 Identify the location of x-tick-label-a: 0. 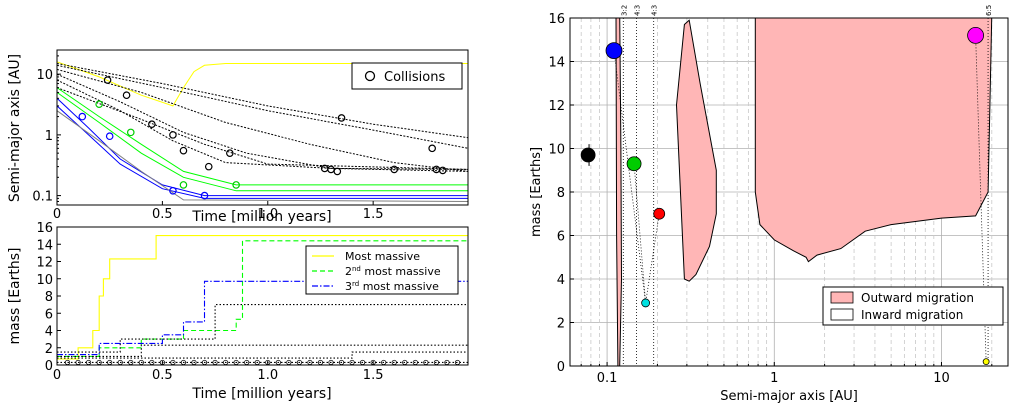
(57, 214).